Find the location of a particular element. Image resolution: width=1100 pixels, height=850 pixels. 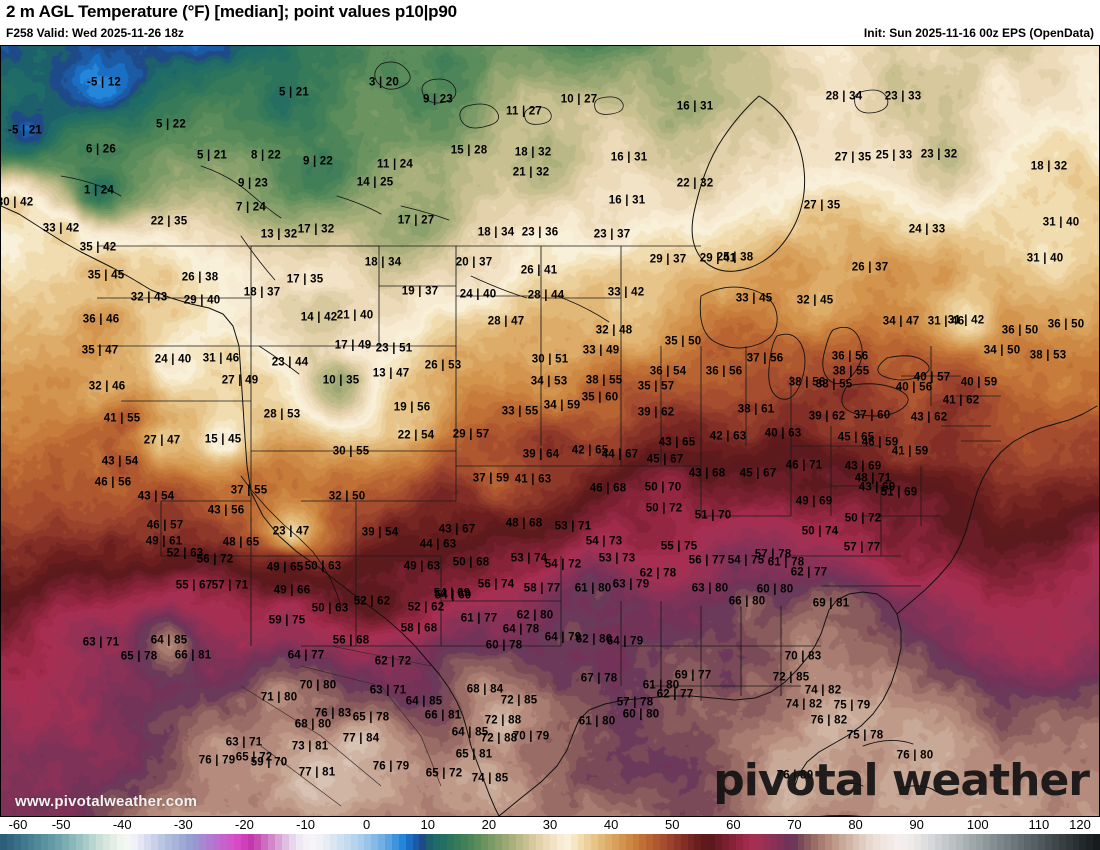

point-value-label: 60 | 80 is located at coordinates (775, 589).